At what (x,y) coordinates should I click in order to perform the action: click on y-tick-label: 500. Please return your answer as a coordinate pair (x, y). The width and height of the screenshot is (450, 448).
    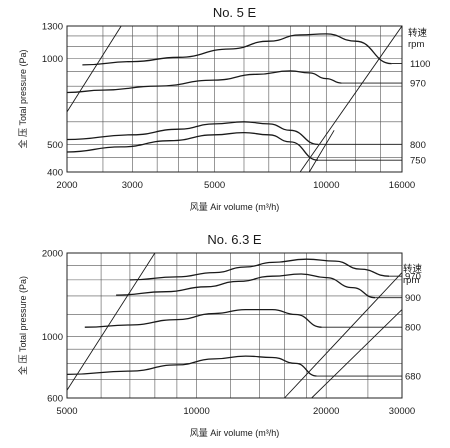
    Looking at the image, I should click on (55, 145).